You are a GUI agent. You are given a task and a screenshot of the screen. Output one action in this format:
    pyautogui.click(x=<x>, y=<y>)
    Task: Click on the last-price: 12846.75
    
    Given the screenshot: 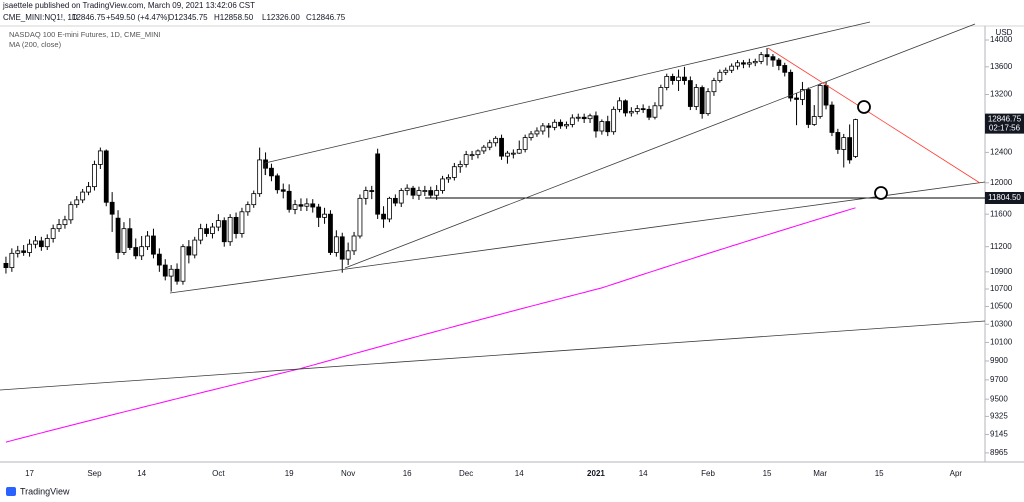 What is the action you would take?
    pyautogui.click(x=89, y=17)
    